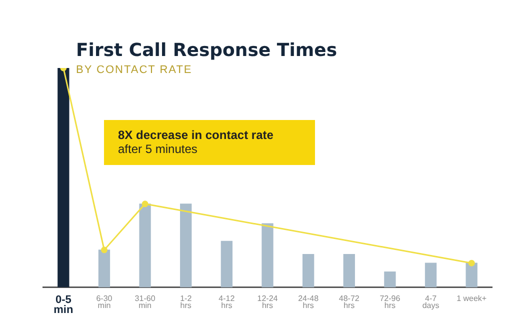 The height and width of the screenshot is (327, 512). What do you see at coordinates (309, 302) in the screenshot?
I see `x-tick-label: 24-48 hrs` at bounding box center [309, 302].